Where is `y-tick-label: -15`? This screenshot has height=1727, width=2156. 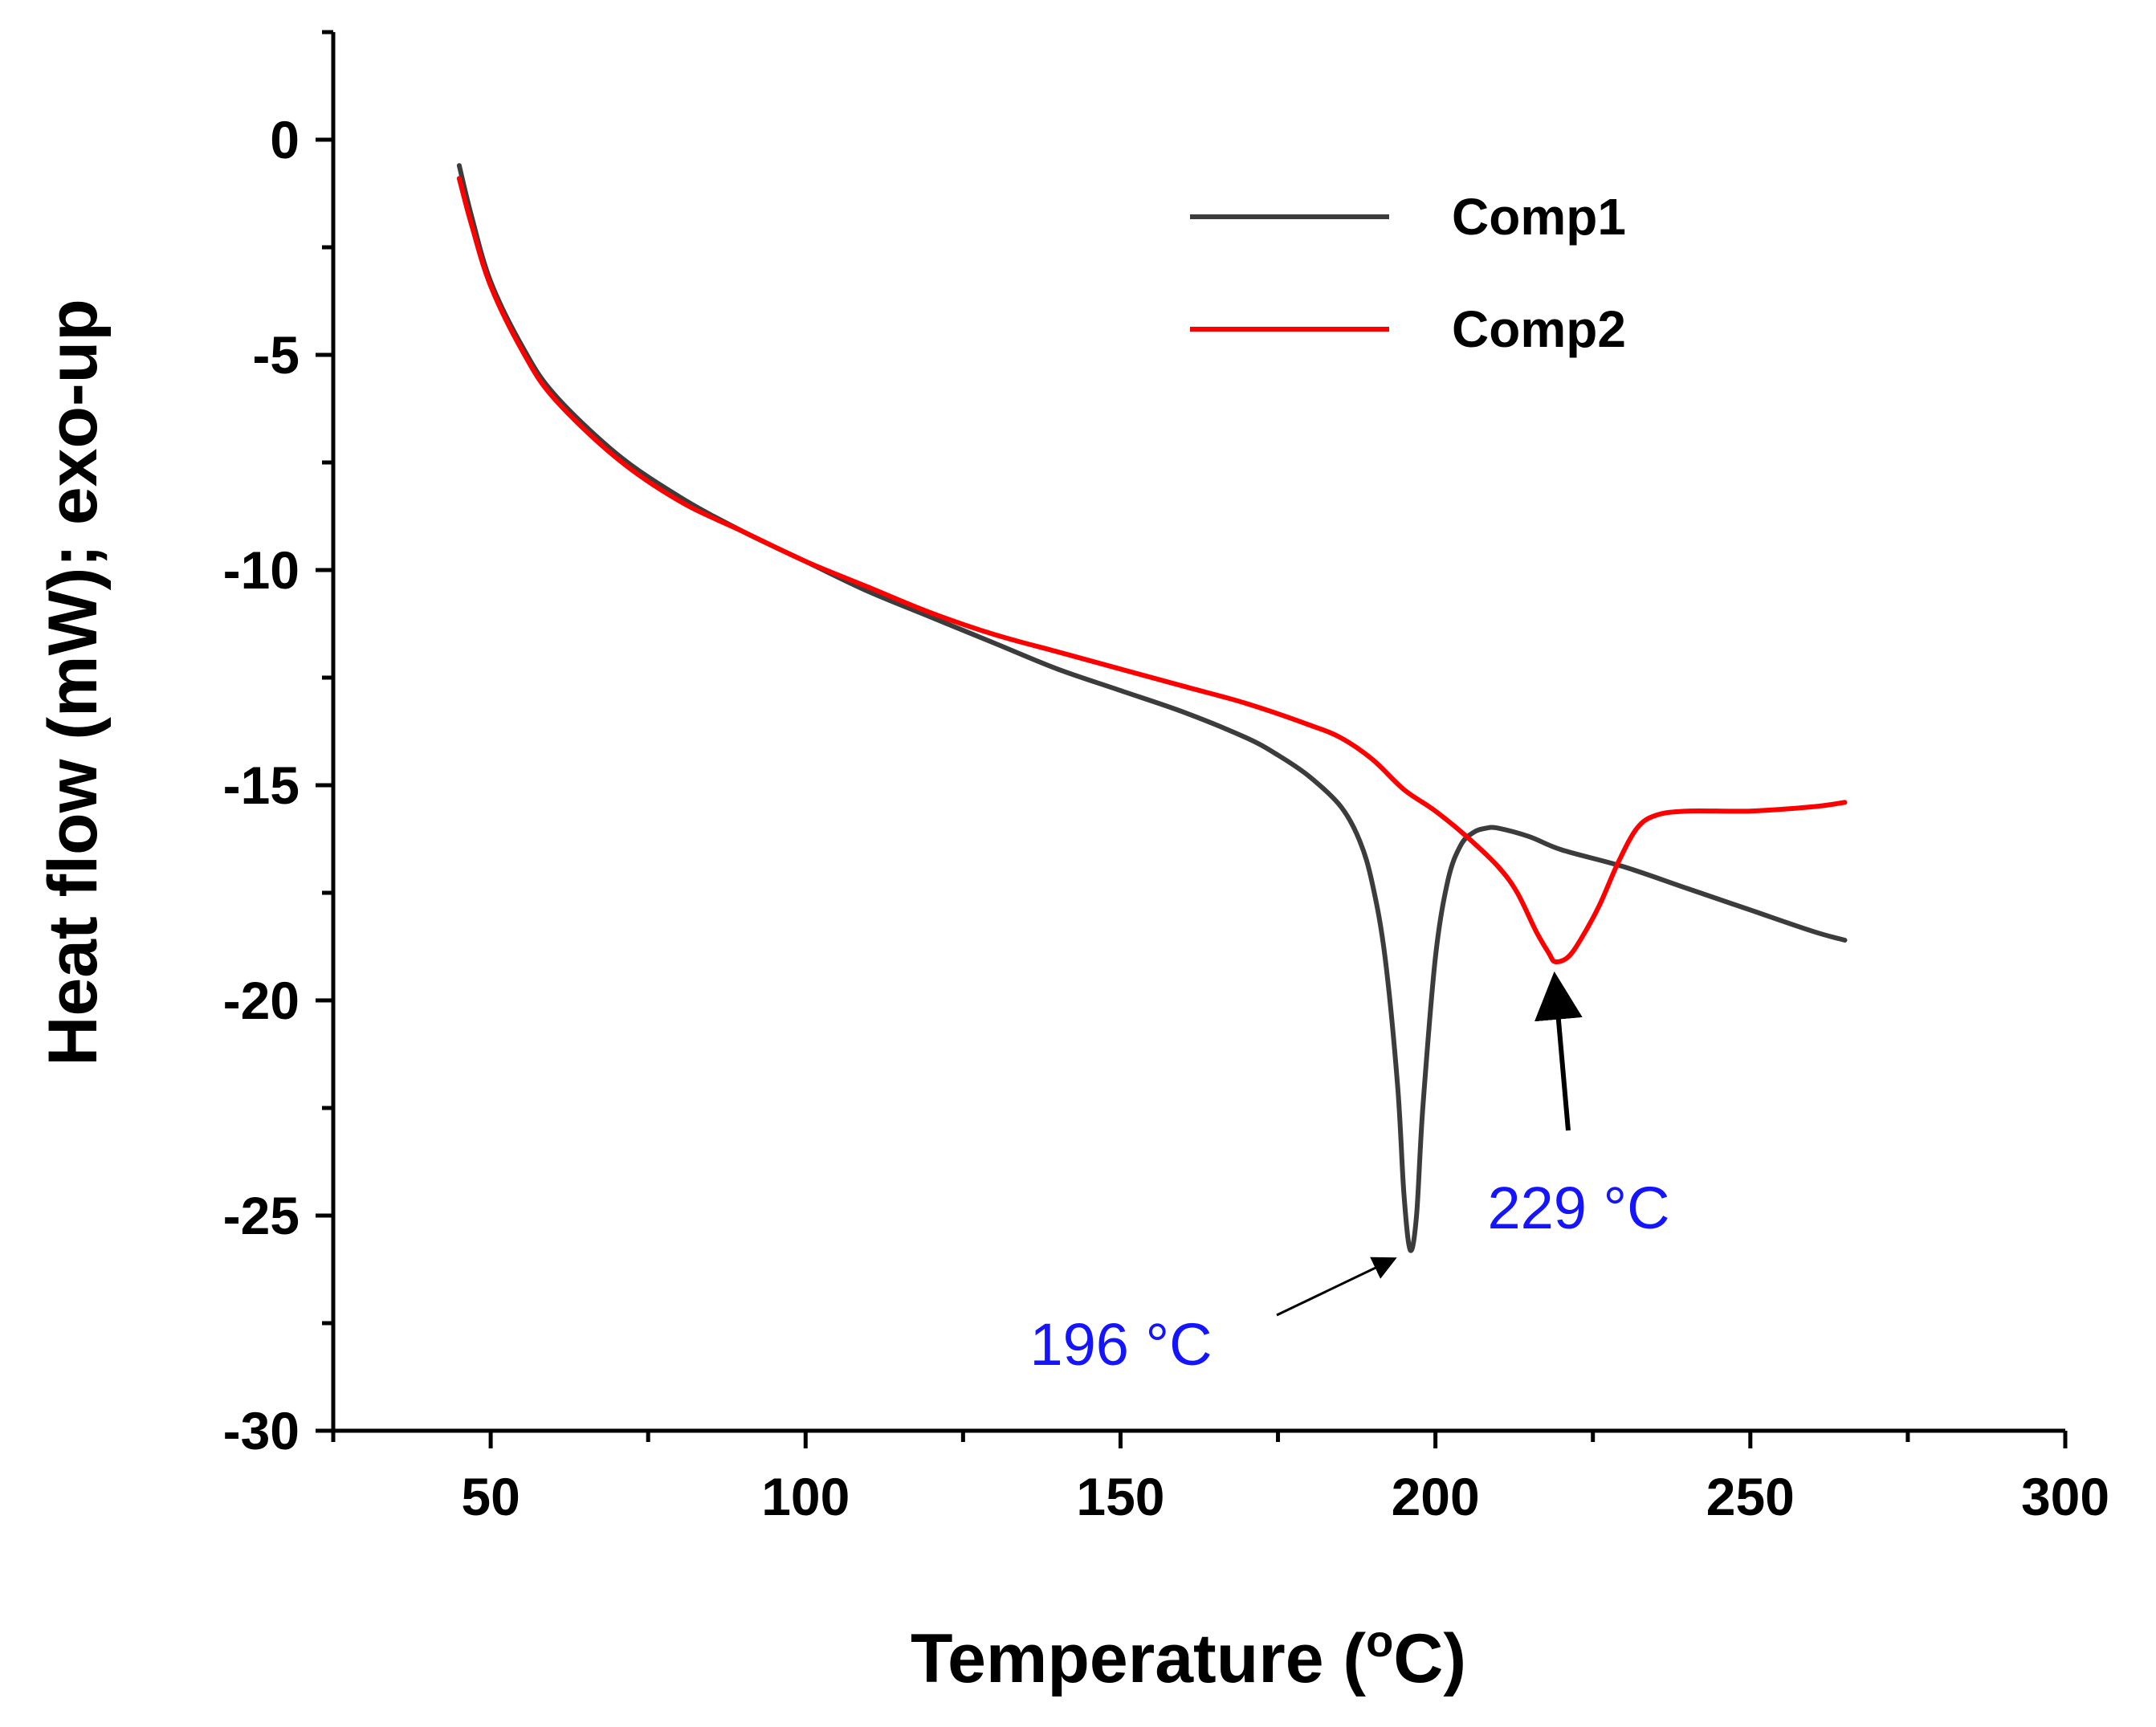 y-tick-label: -15 is located at coordinates (262, 785).